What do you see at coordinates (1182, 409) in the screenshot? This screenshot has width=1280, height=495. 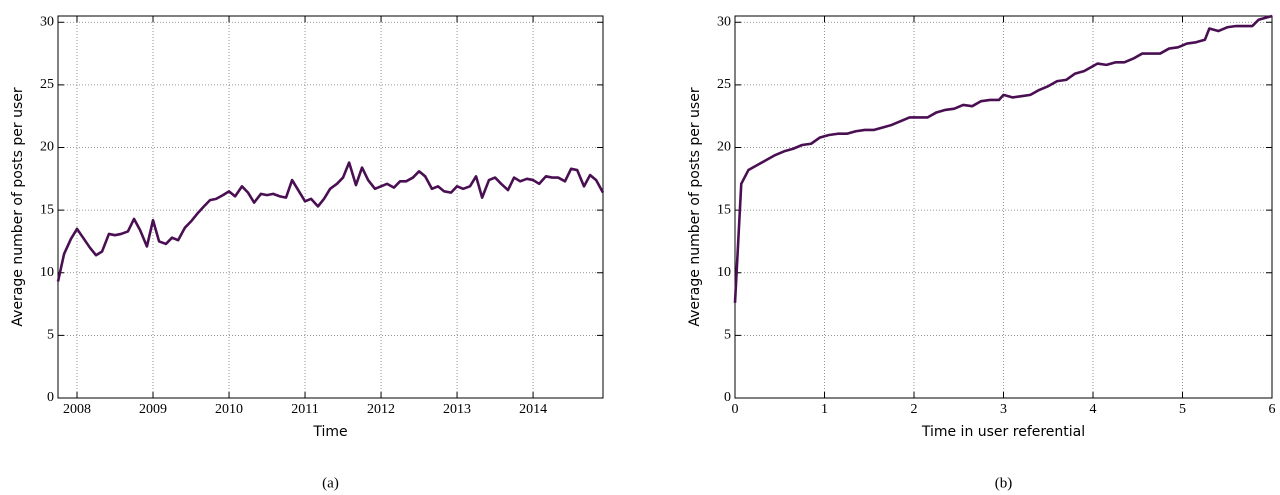 I see `x-tick-label: 5` at bounding box center [1182, 409].